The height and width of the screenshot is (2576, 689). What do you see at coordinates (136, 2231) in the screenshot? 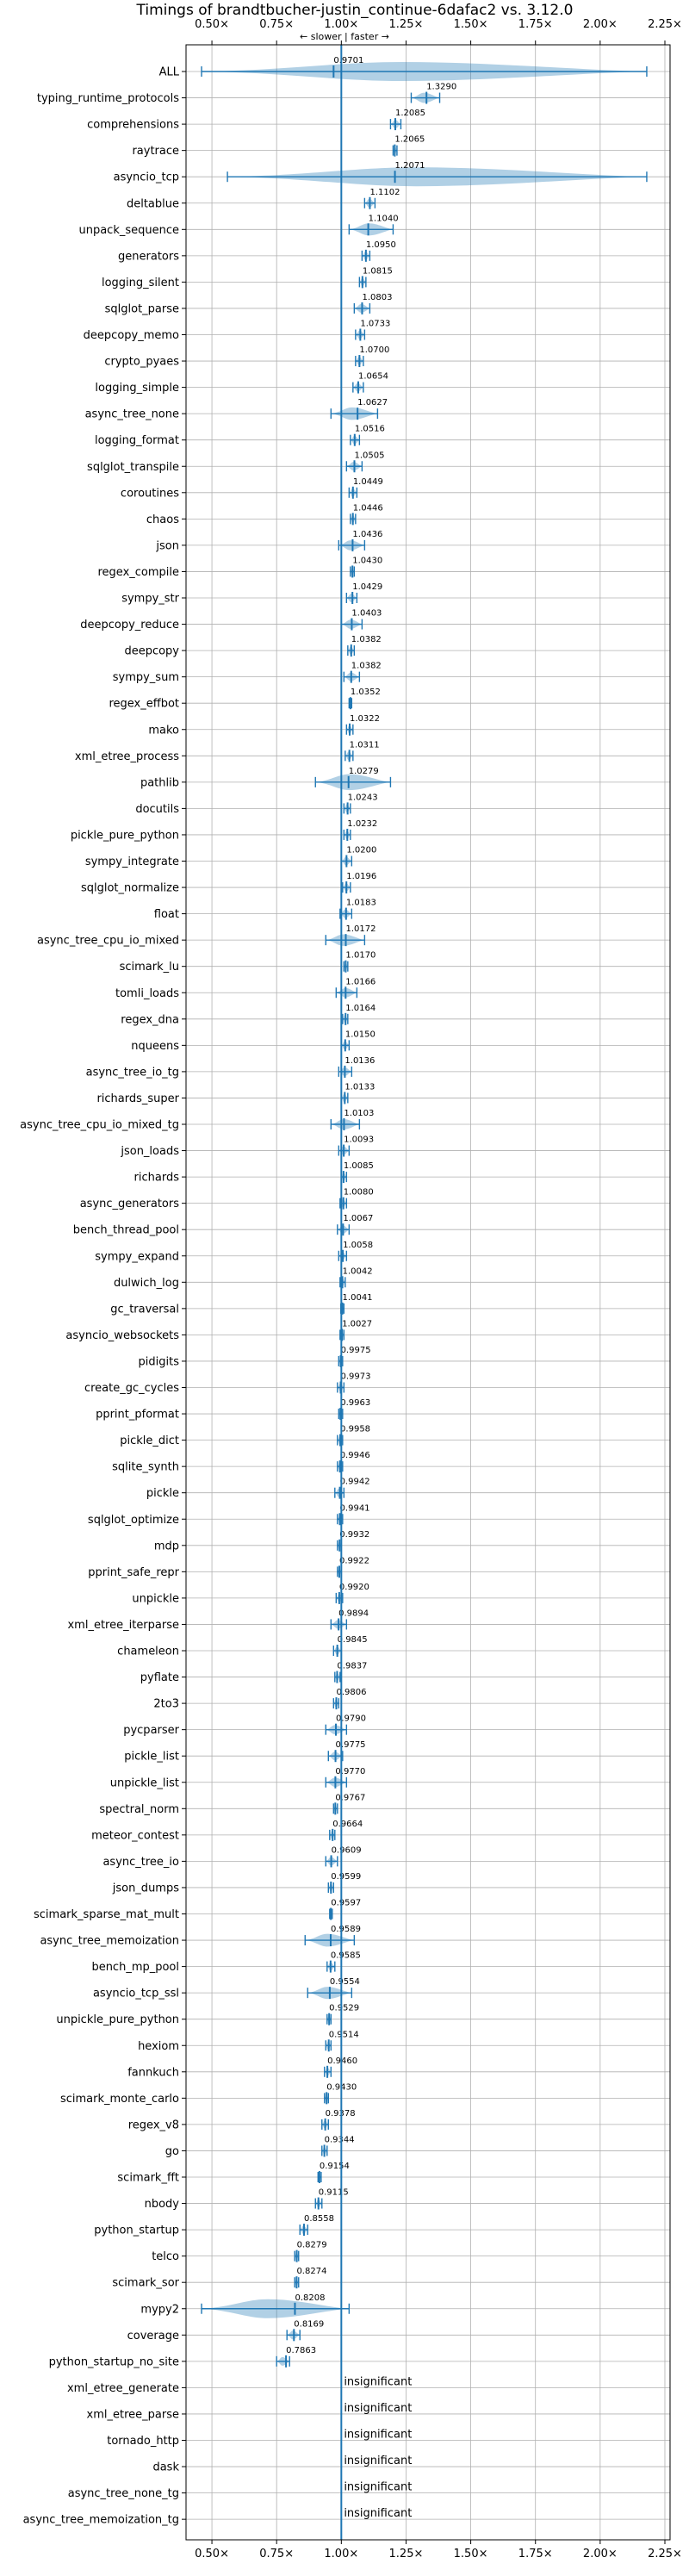
I see `benchmark-label: python_startup` at bounding box center [136, 2231].